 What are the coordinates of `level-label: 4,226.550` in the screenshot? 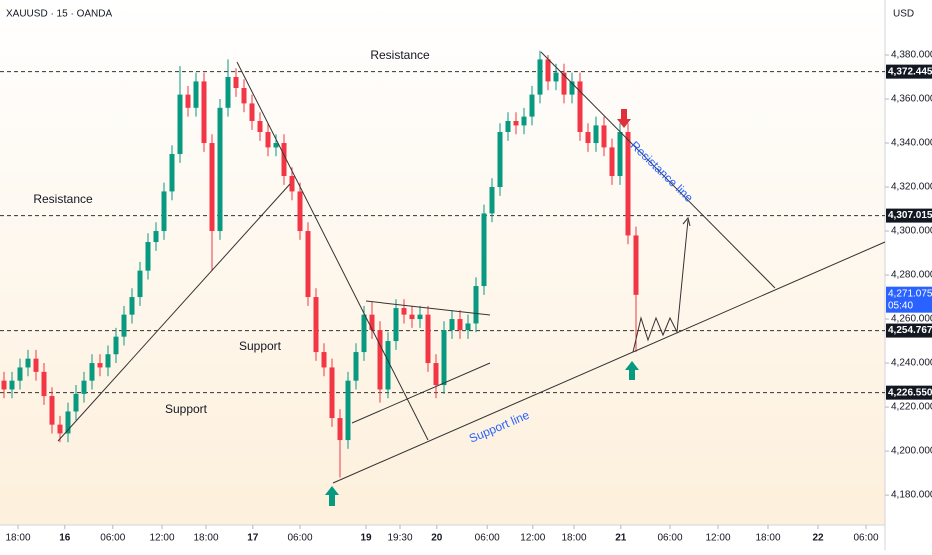 It's located at (910, 392).